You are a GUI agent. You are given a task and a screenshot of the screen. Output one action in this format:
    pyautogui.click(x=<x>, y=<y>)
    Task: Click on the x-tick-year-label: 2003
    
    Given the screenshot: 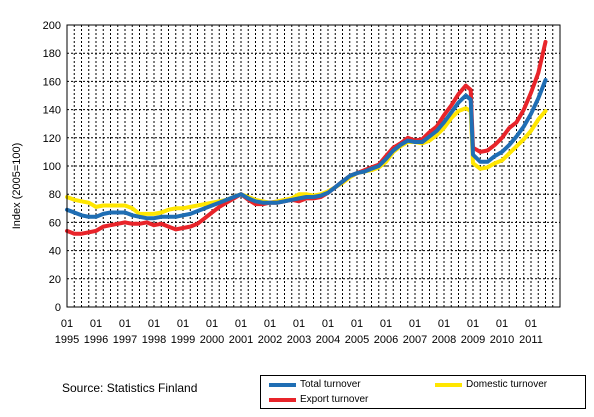 What is the action you would take?
    pyautogui.click(x=299, y=340)
    